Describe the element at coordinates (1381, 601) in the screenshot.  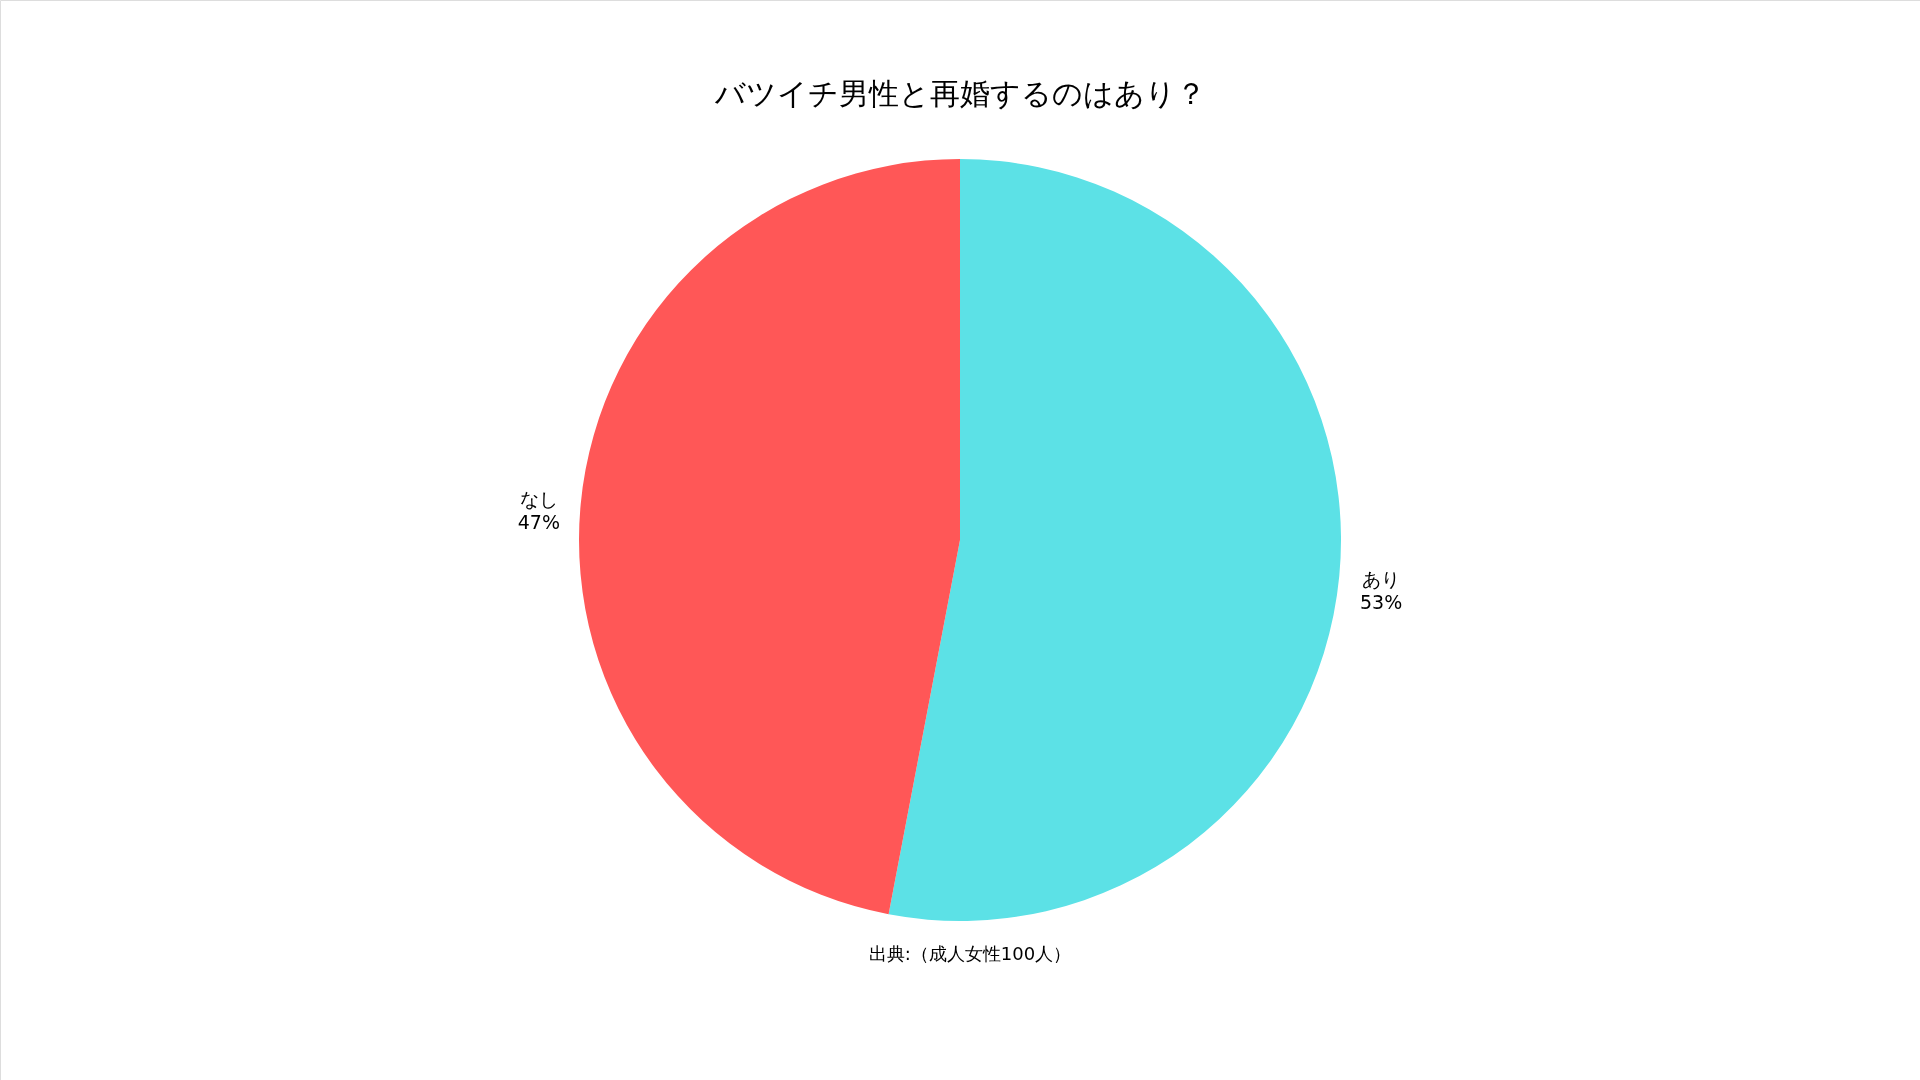
I see `data-label: 53%` at that location.